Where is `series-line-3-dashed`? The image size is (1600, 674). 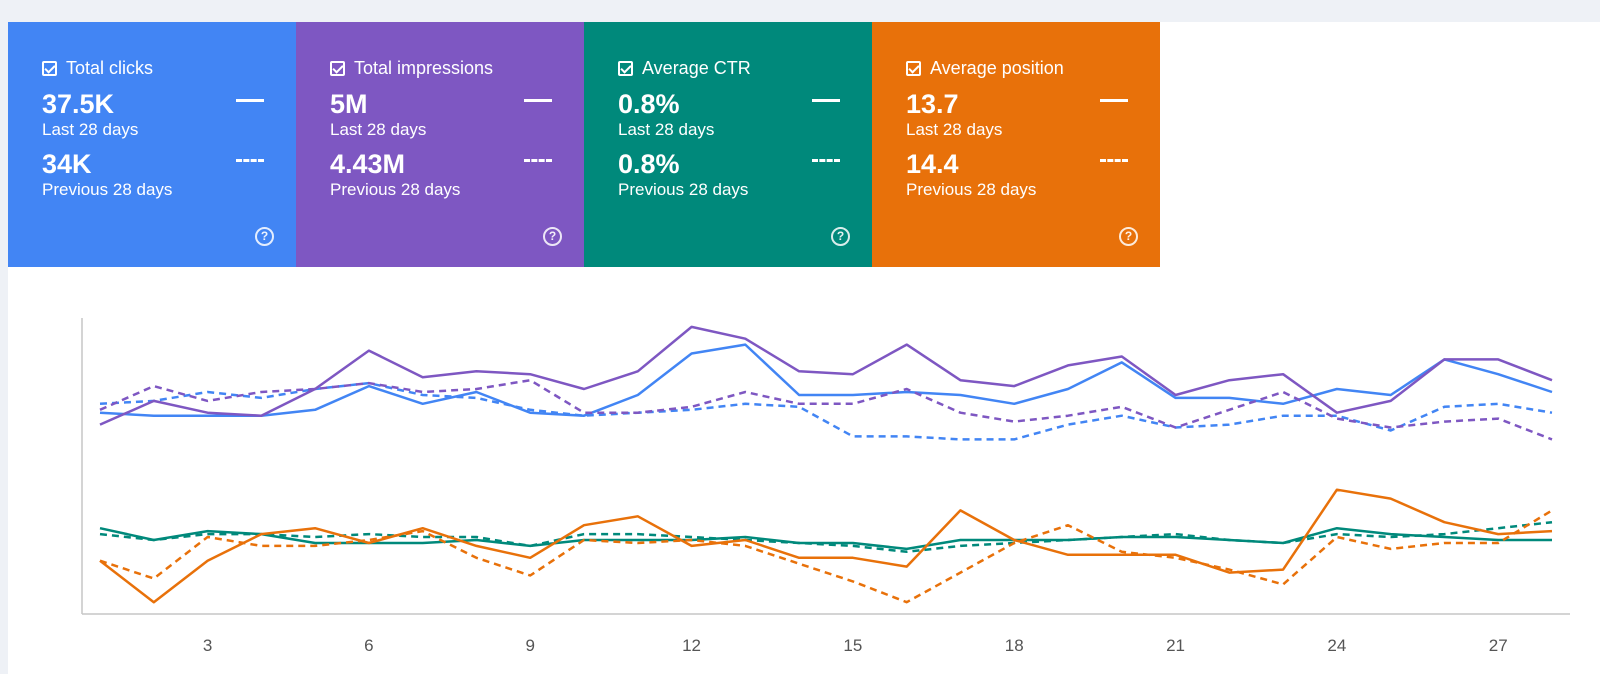 series-line-3-dashed is located at coordinates (826, 409).